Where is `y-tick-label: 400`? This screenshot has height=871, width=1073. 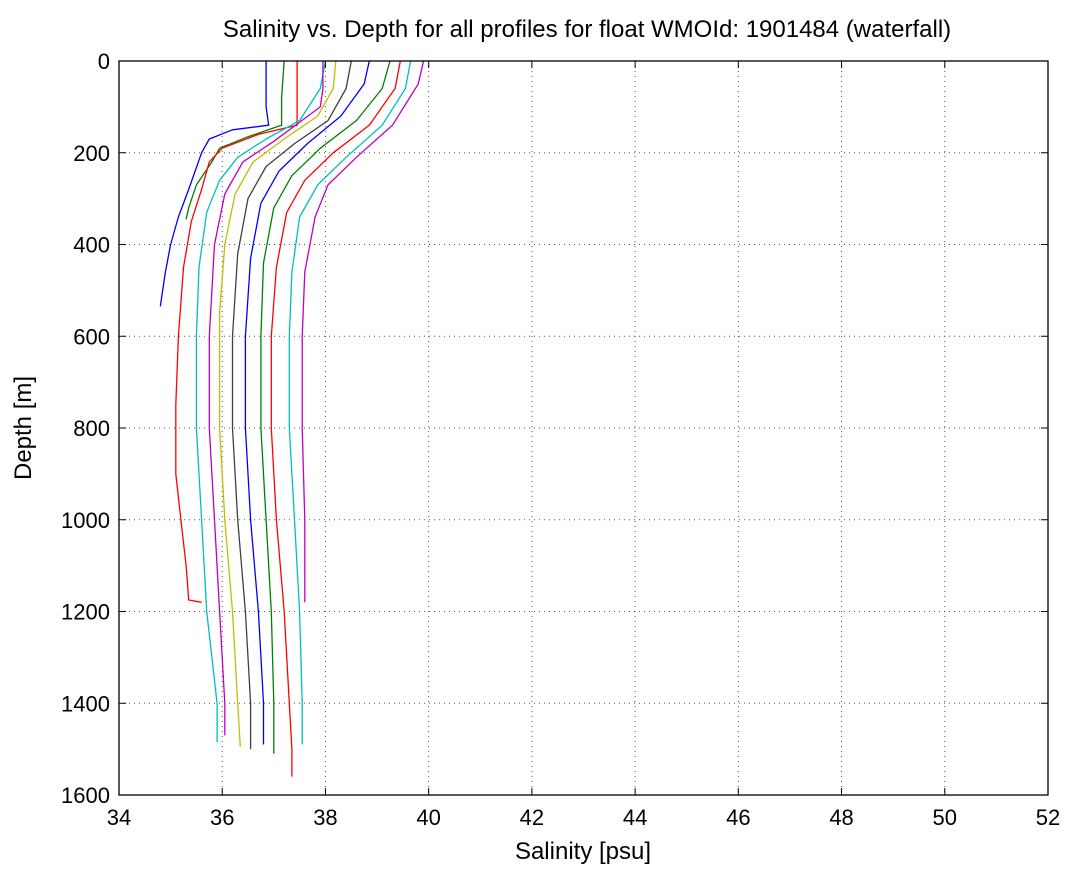 y-tick-label: 400 is located at coordinates (91, 245).